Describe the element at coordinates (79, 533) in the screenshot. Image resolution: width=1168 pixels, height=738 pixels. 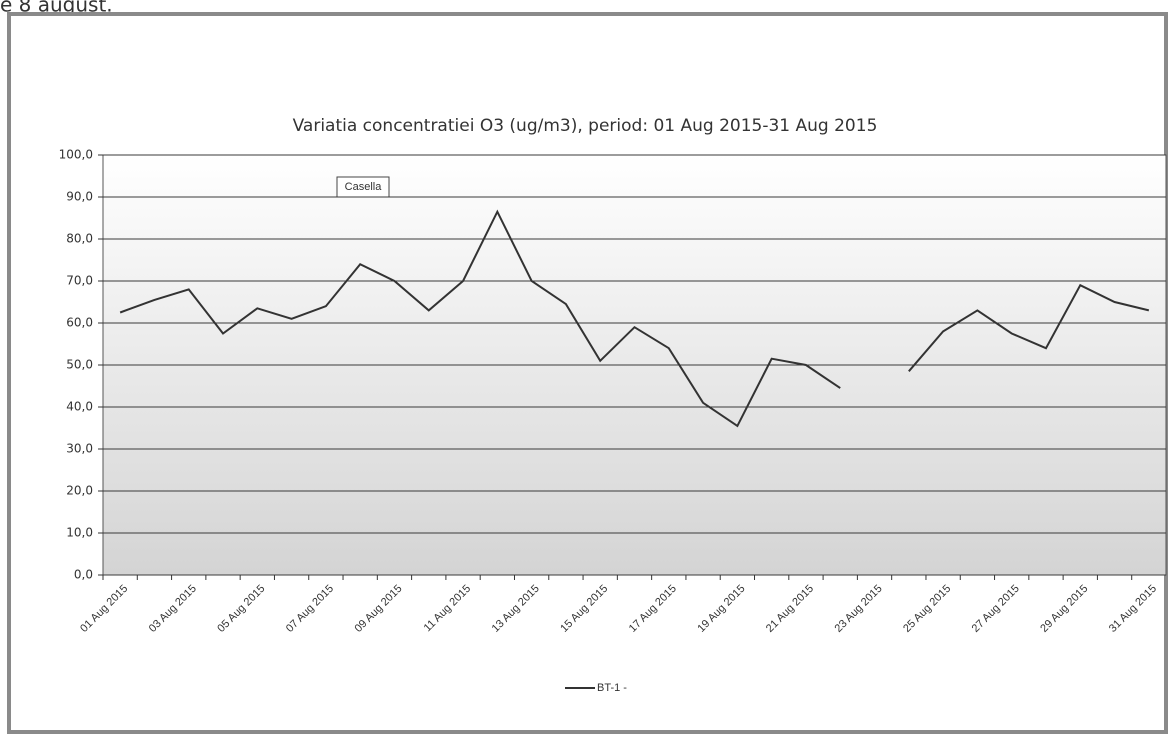
I see `y-tick-label: 10,0` at that location.